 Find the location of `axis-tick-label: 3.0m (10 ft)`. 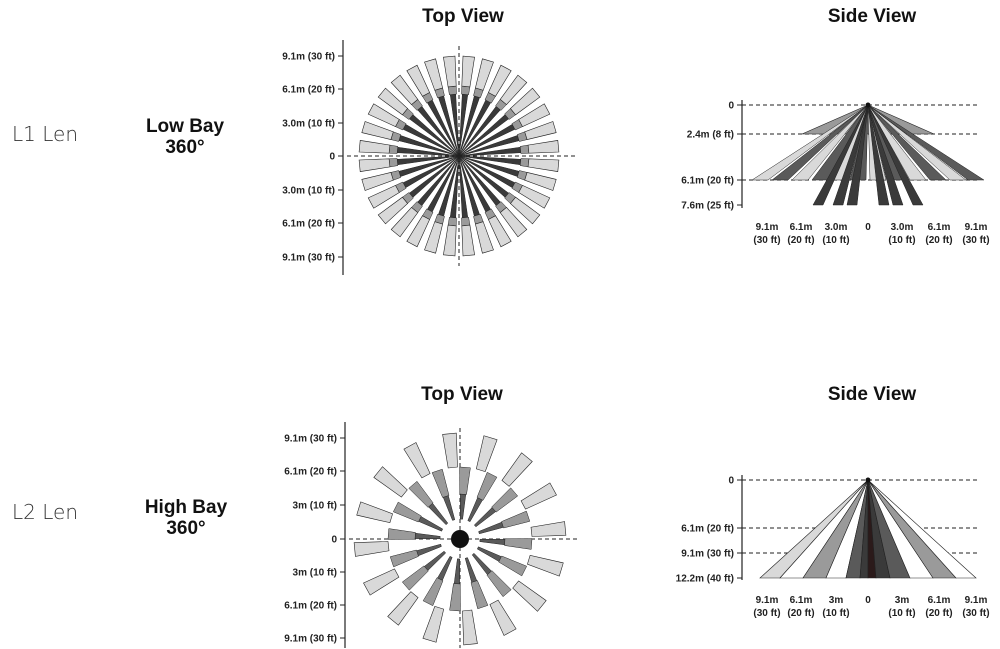

axis-tick-label: 3.0m (10 ft) is located at coordinates (308, 191).